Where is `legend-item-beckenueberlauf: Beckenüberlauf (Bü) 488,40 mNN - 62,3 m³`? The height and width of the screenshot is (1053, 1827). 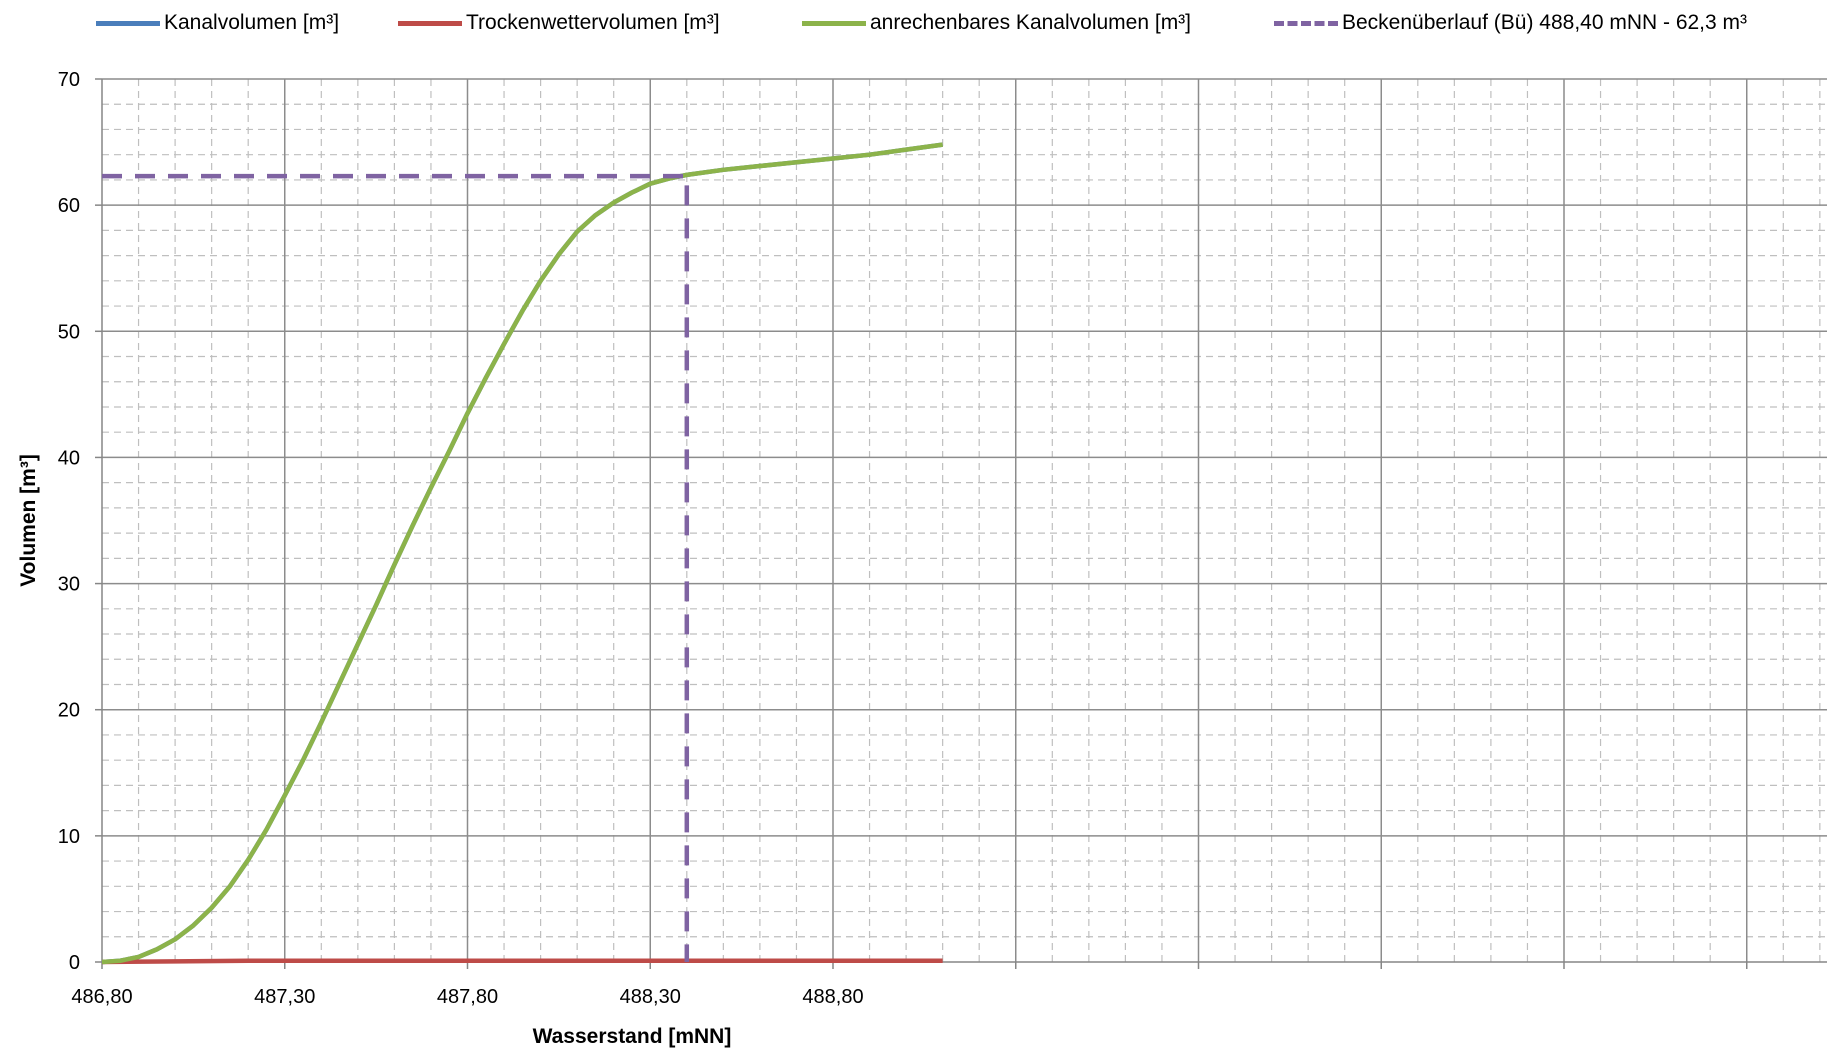 legend-item-beckenueberlauf: Beckenüberlauf (Bü) 488,40 mNN - 62,3 m³ is located at coordinates (1510, 23).